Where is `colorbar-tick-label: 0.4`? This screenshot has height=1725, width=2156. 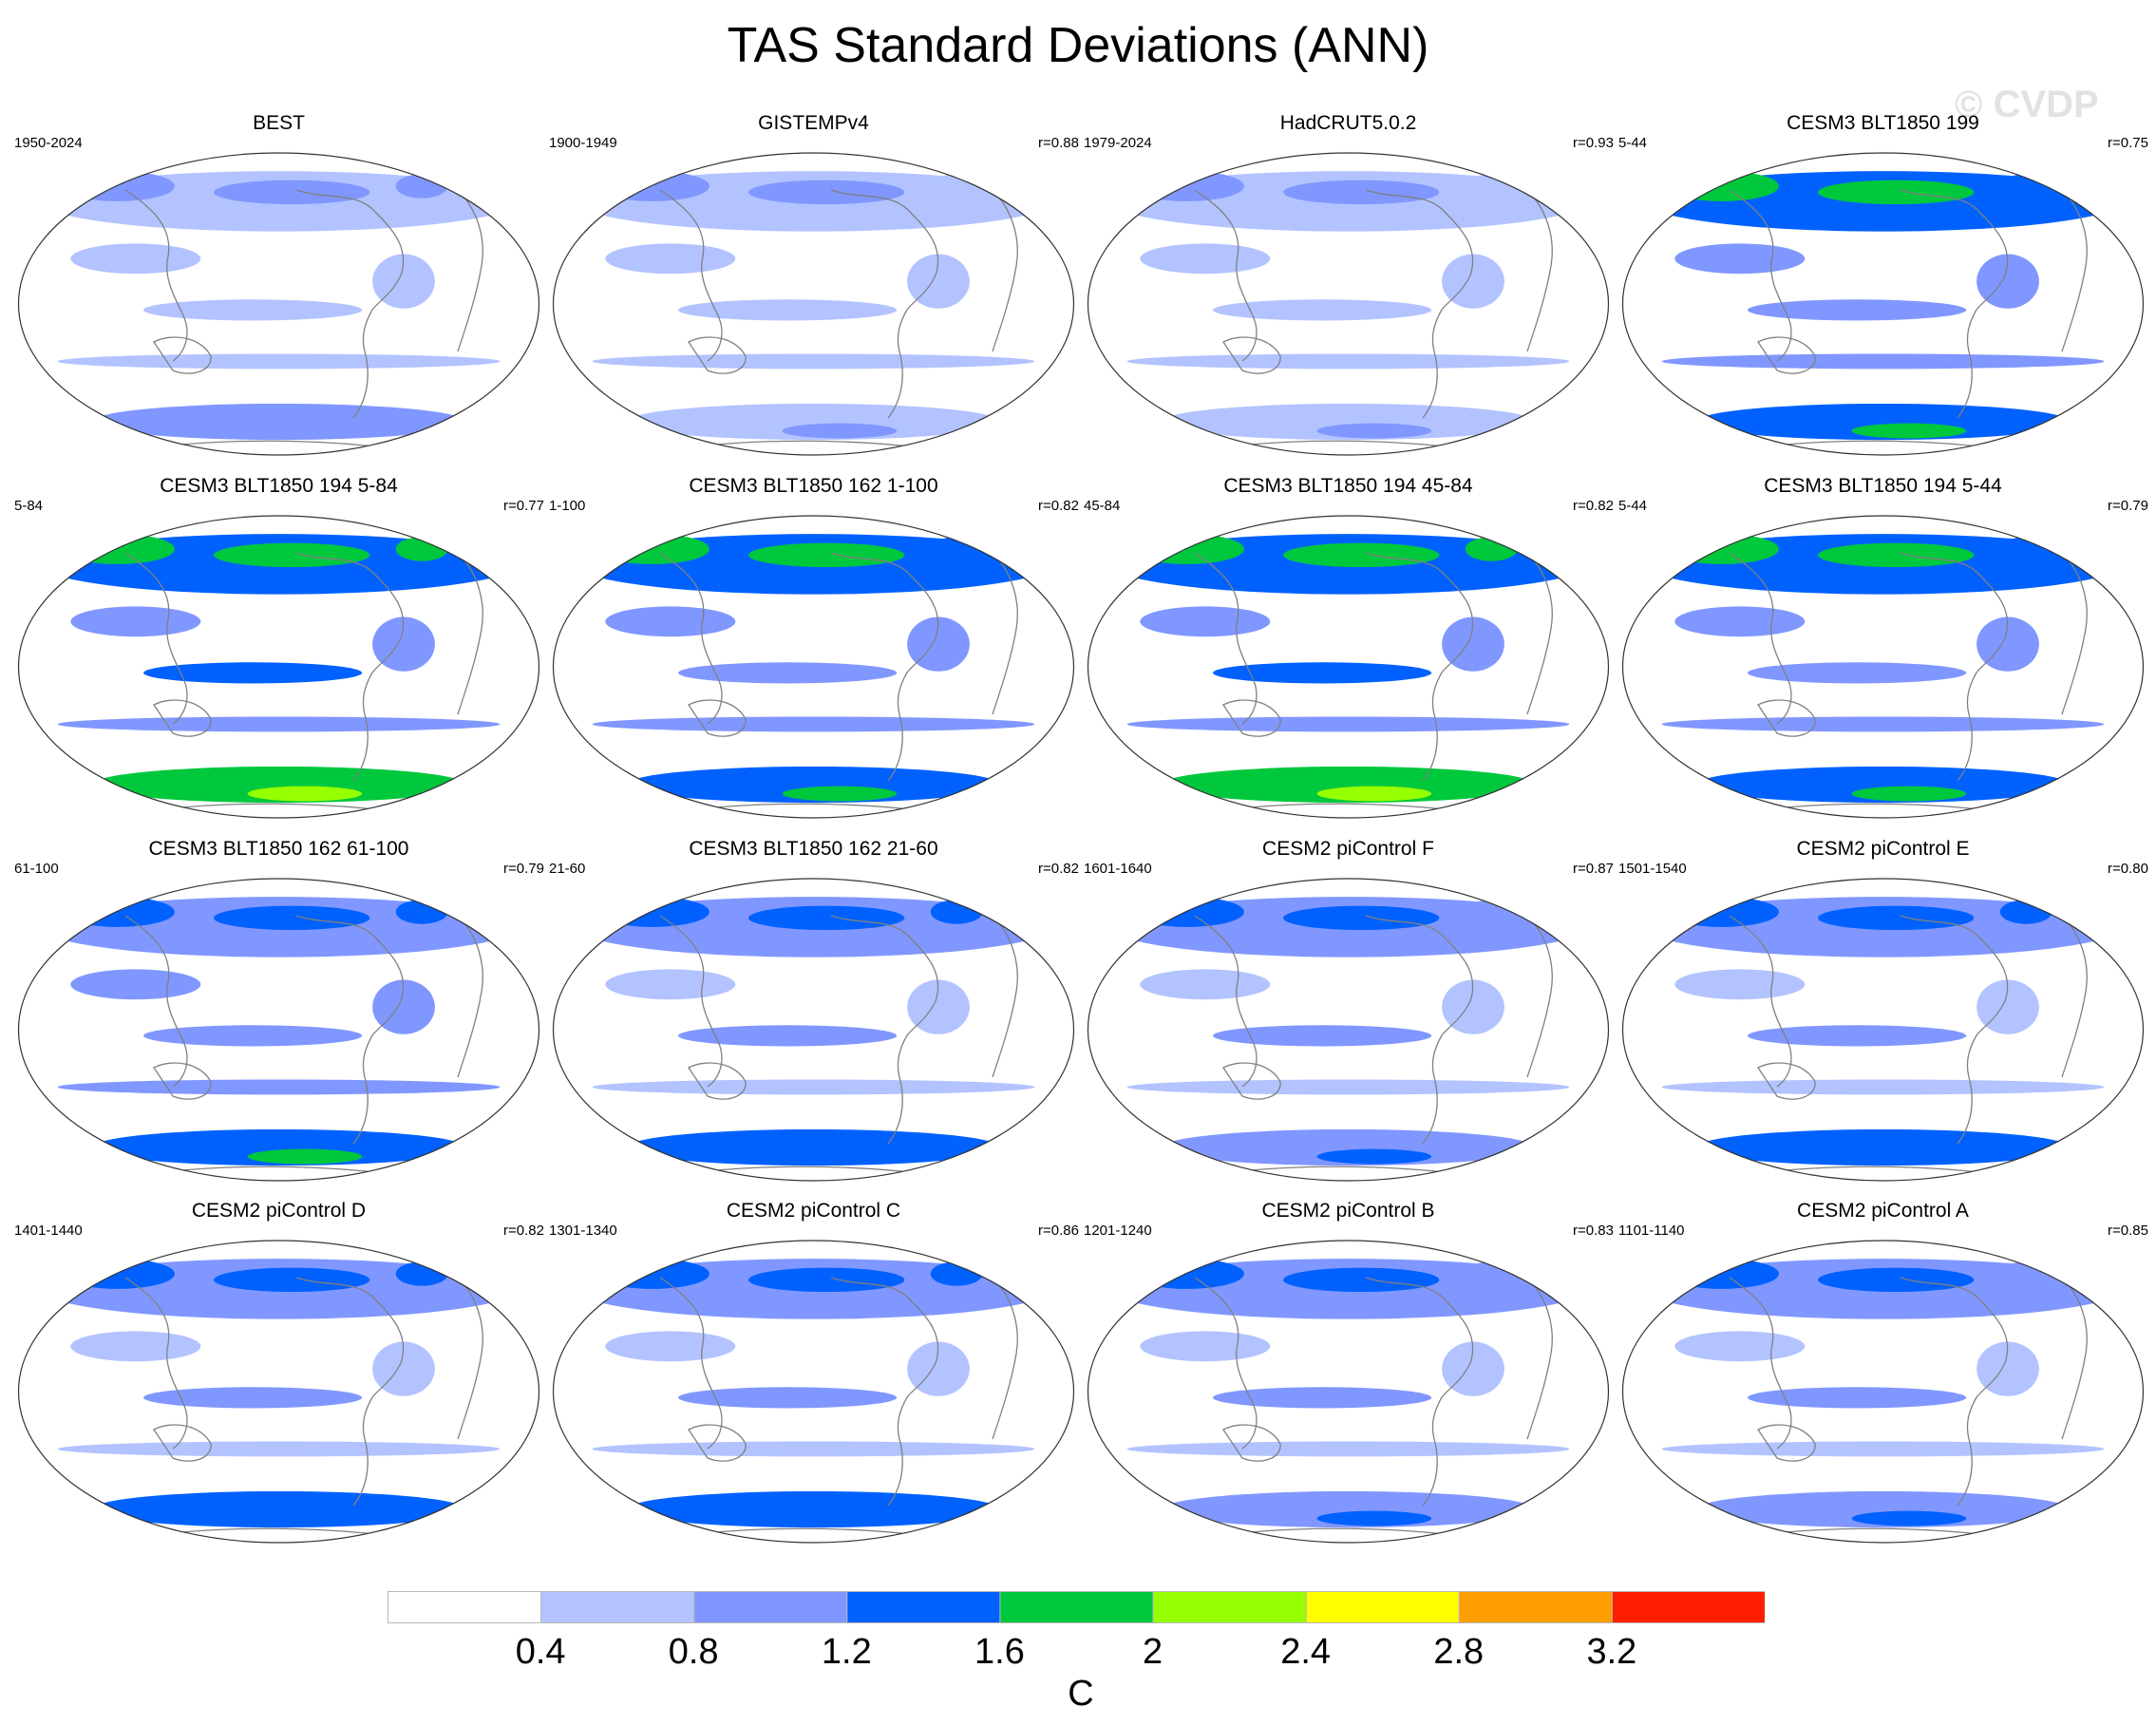
colorbar-tick-label: 0.4 is located at coordinates (540, 1652).